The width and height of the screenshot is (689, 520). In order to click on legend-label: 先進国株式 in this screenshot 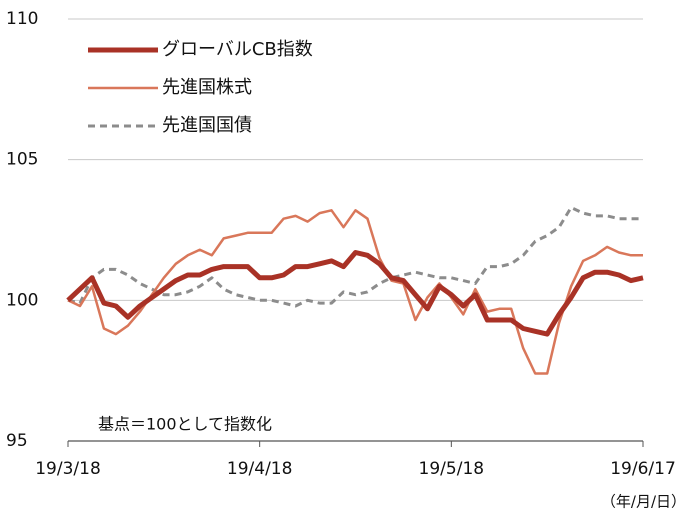, I will do `click(207, 87)`.